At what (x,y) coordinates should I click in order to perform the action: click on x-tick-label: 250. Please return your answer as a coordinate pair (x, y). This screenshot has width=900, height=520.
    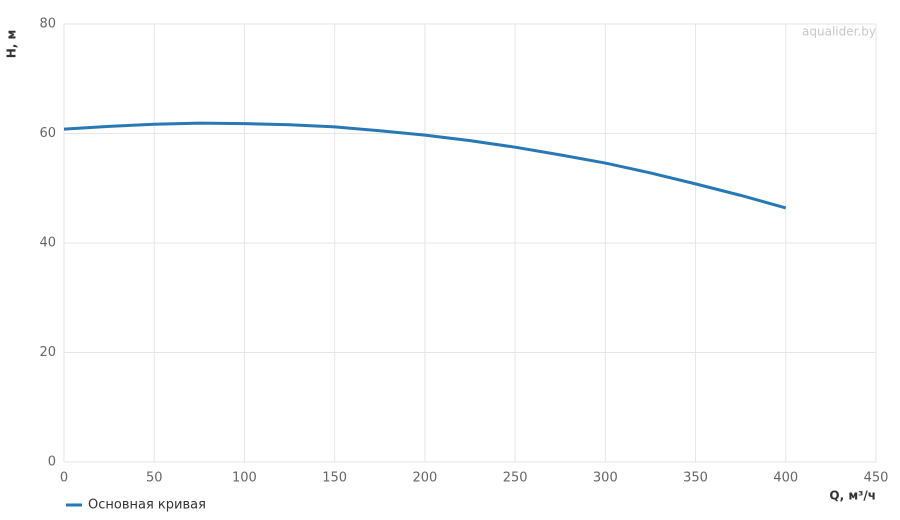
    Looking at the image, I should click on (515, 478).